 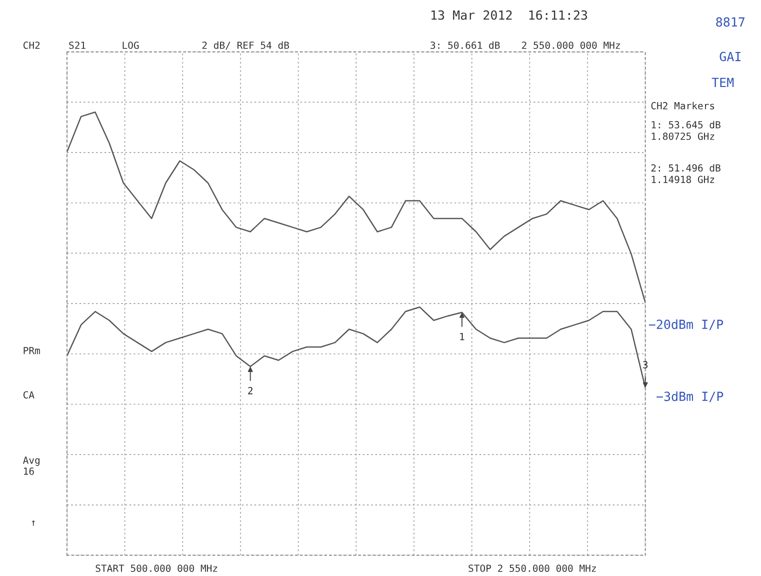 I want to click on text: 2 550.000 000 MHz, so click(x=571, y=45).